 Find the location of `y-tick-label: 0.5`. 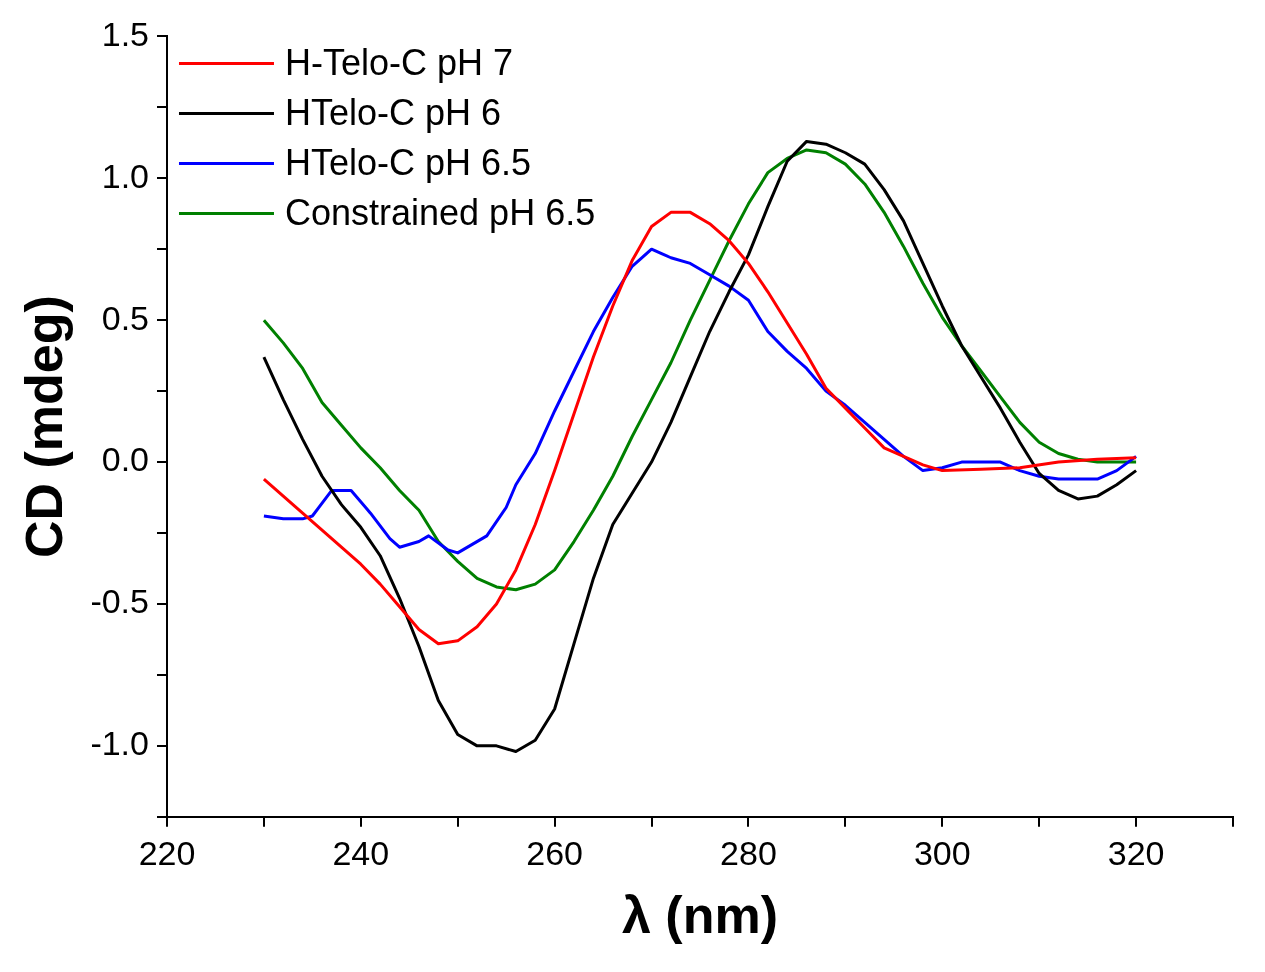

y-tick-label: 0.5 is located at coordinates (125, 317).